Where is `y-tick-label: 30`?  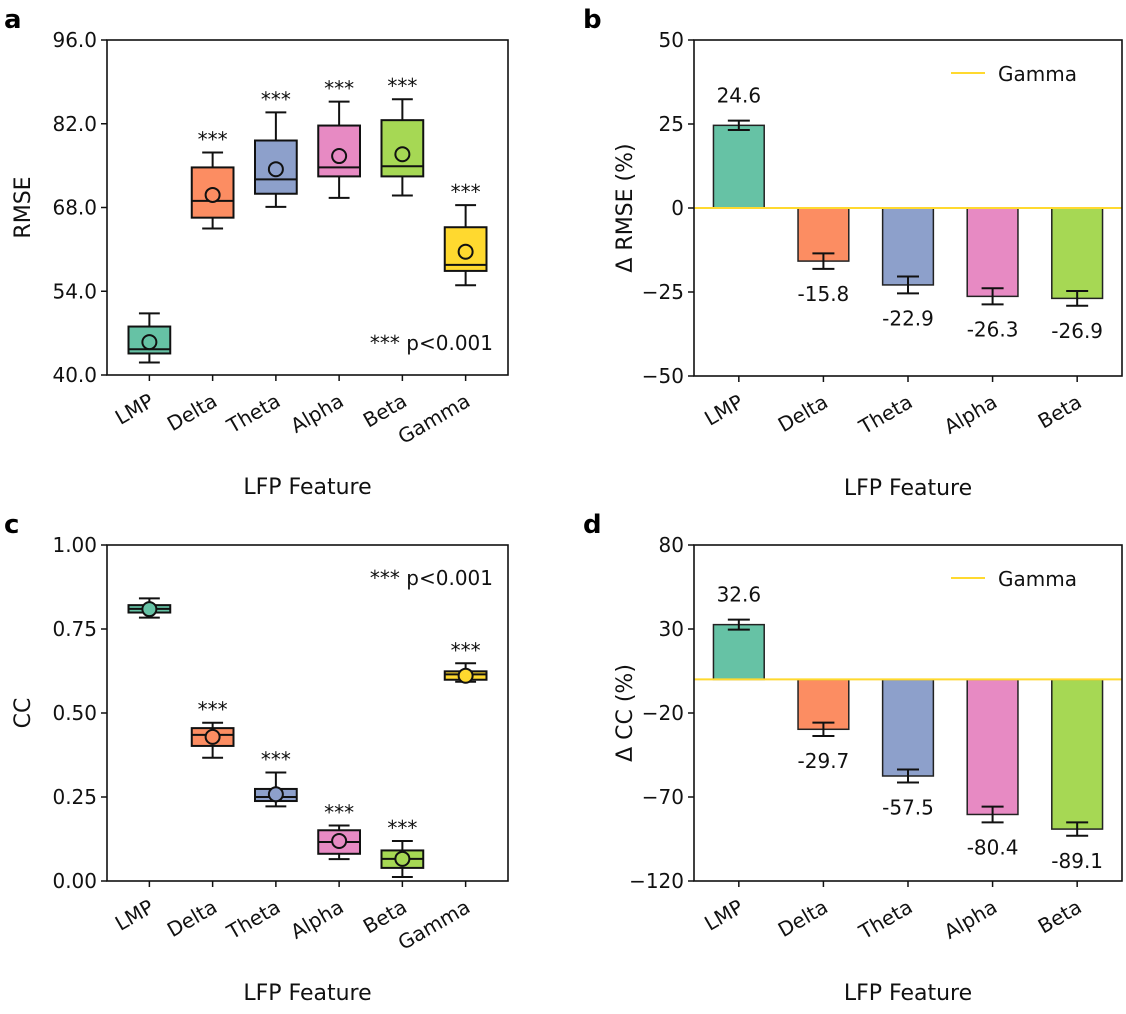 y-tick-label: 30 is located at coordinates (671, 629).